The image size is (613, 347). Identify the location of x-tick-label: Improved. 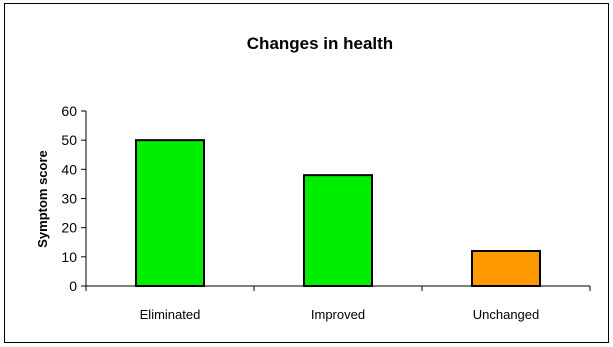
(338, 314).